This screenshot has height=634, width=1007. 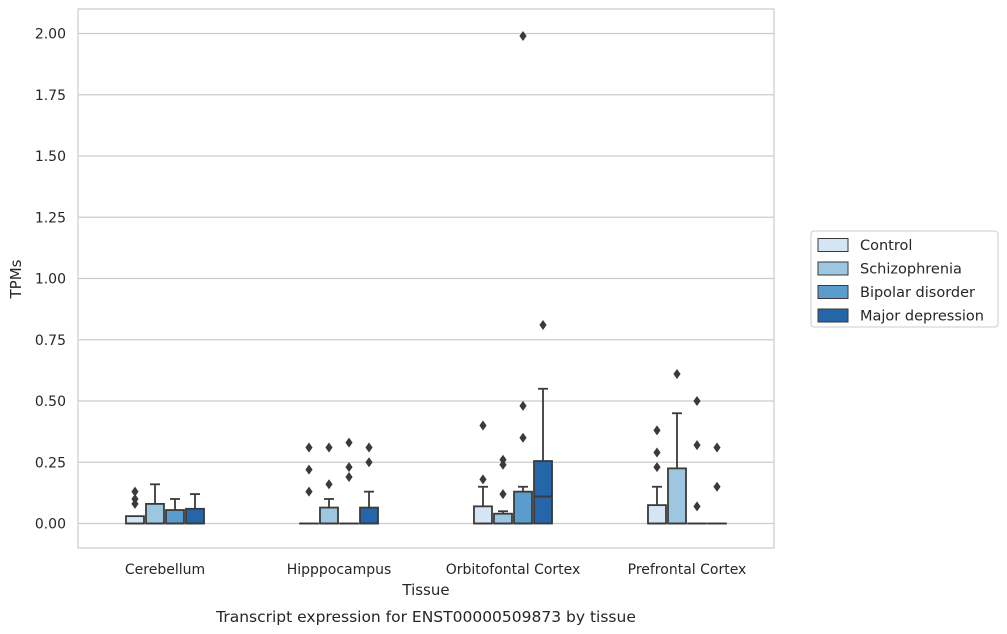 What do you see at coordinates (50, 341) in the screenshot?
I see `y-tick-label: 0.75` at bounding box center [50, 341].